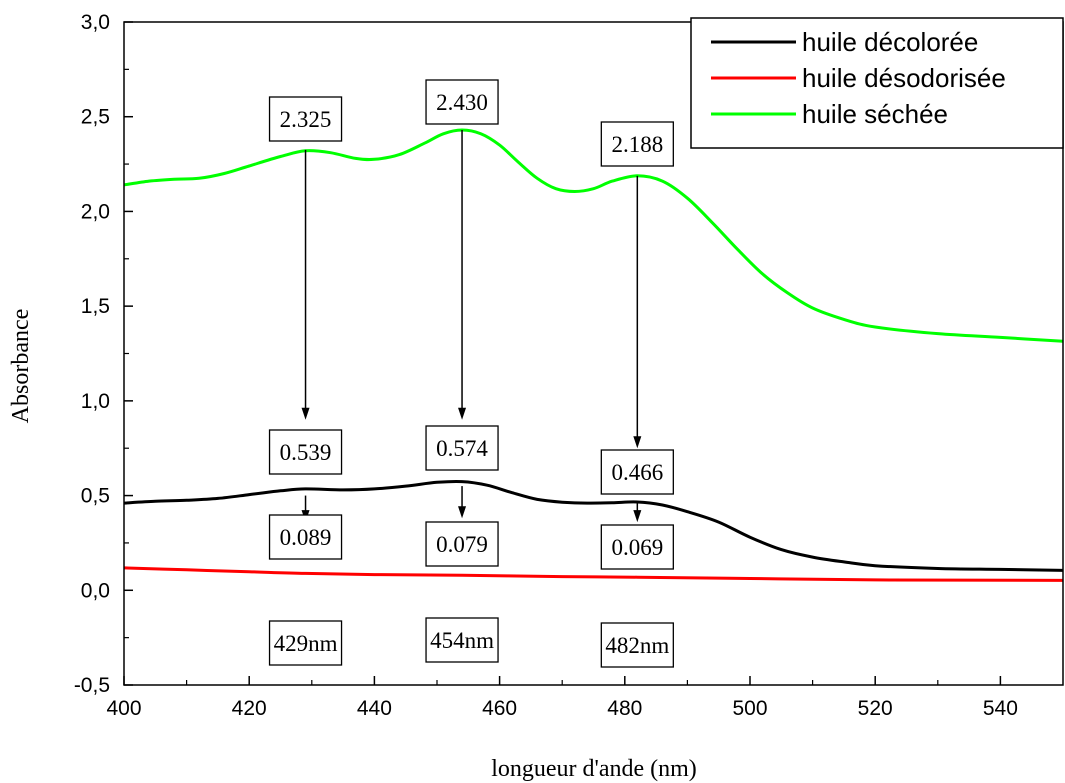 Image resolution: width=1065 pixels, height=783 pixels. I want to click on x-tick-label-7: 540, so click(1000, 708).